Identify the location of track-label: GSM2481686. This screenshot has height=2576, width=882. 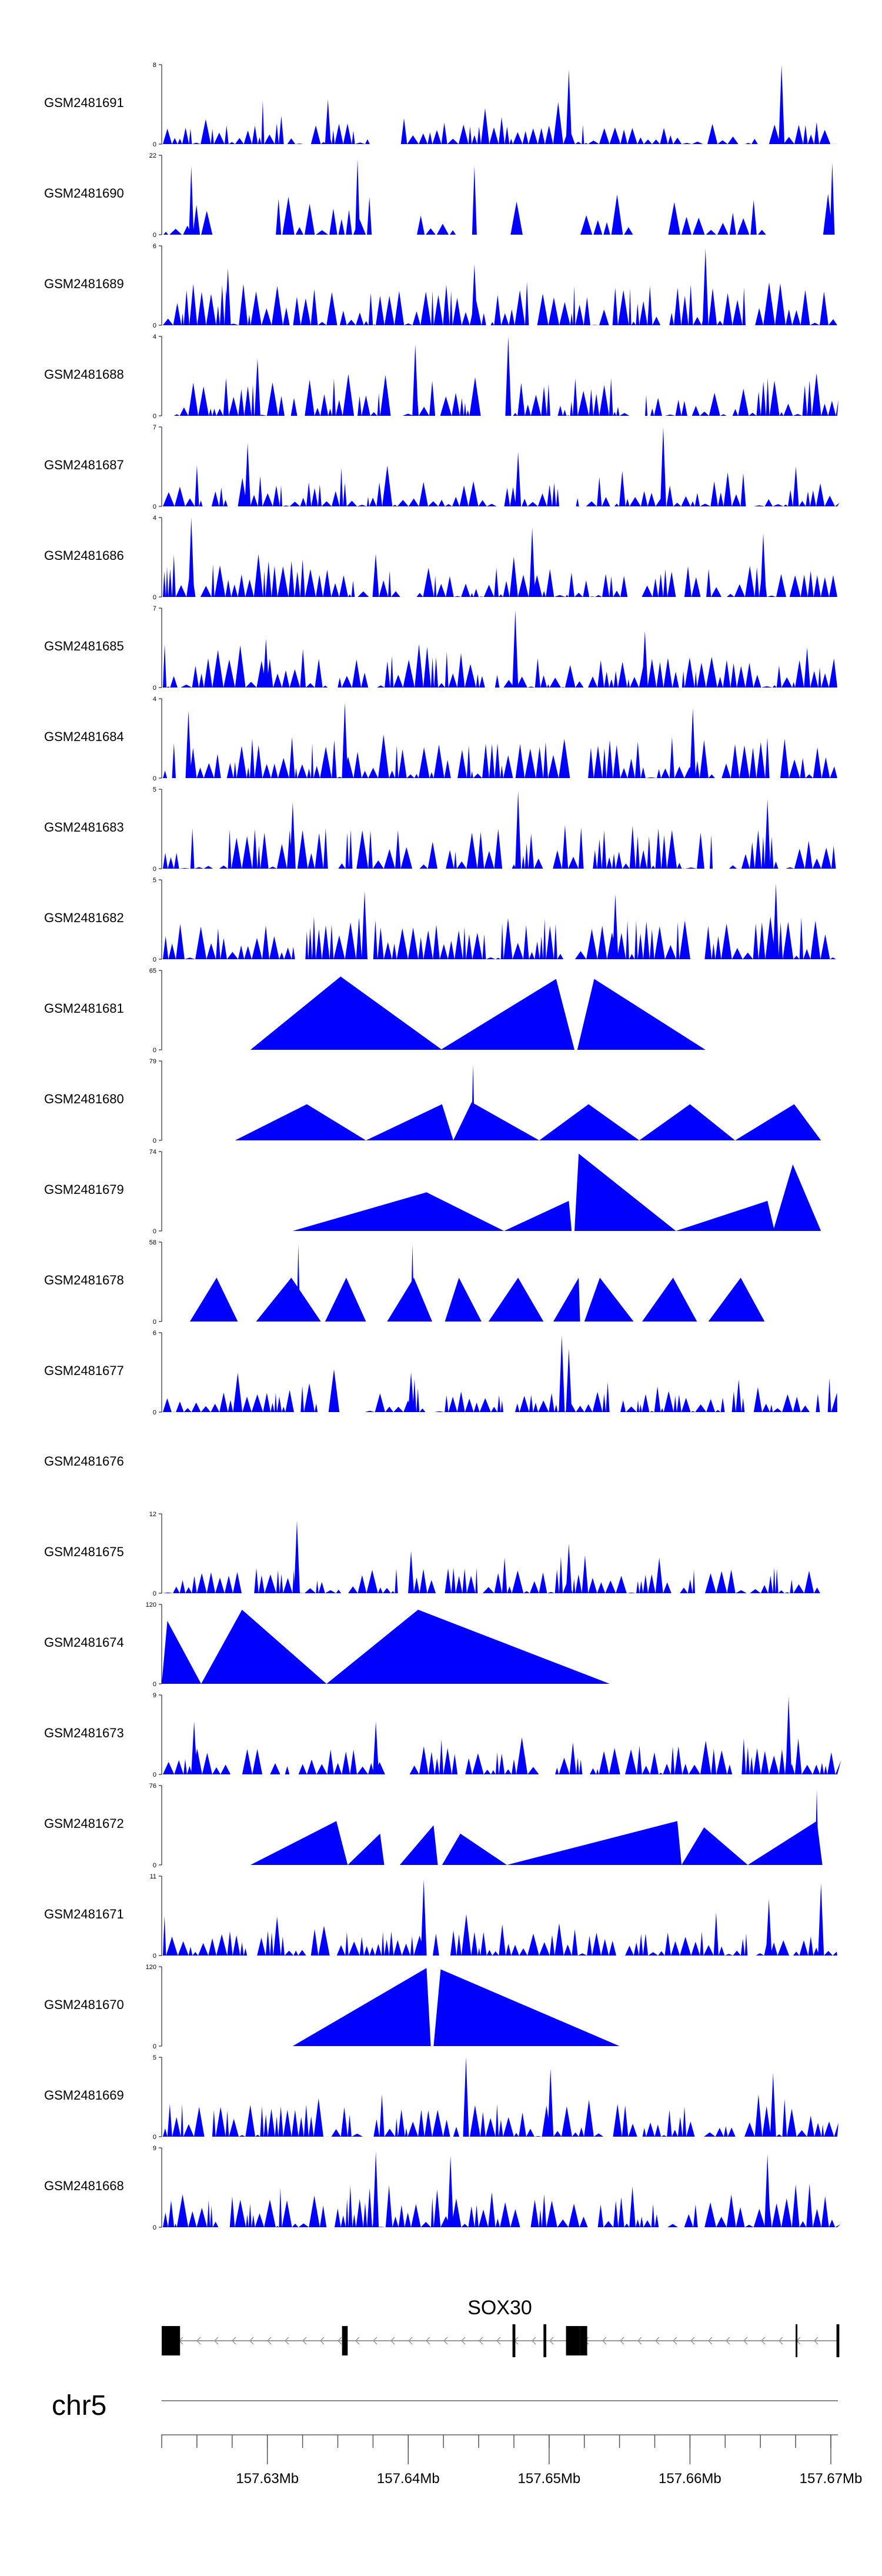
(84, 555).